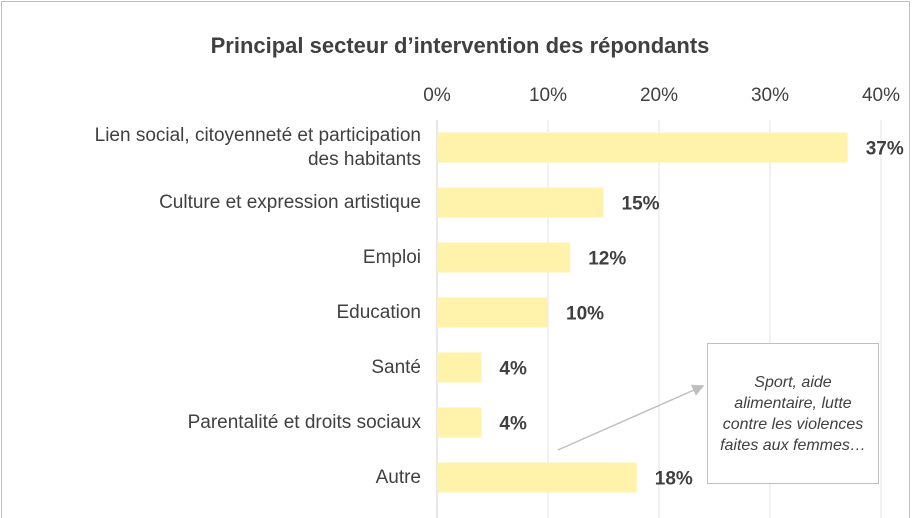 This screenshot has width=912, height=518. Describe the element at coordinates (770, 95) in the screenshot. I see `x-tick-label: 30%` at that location.